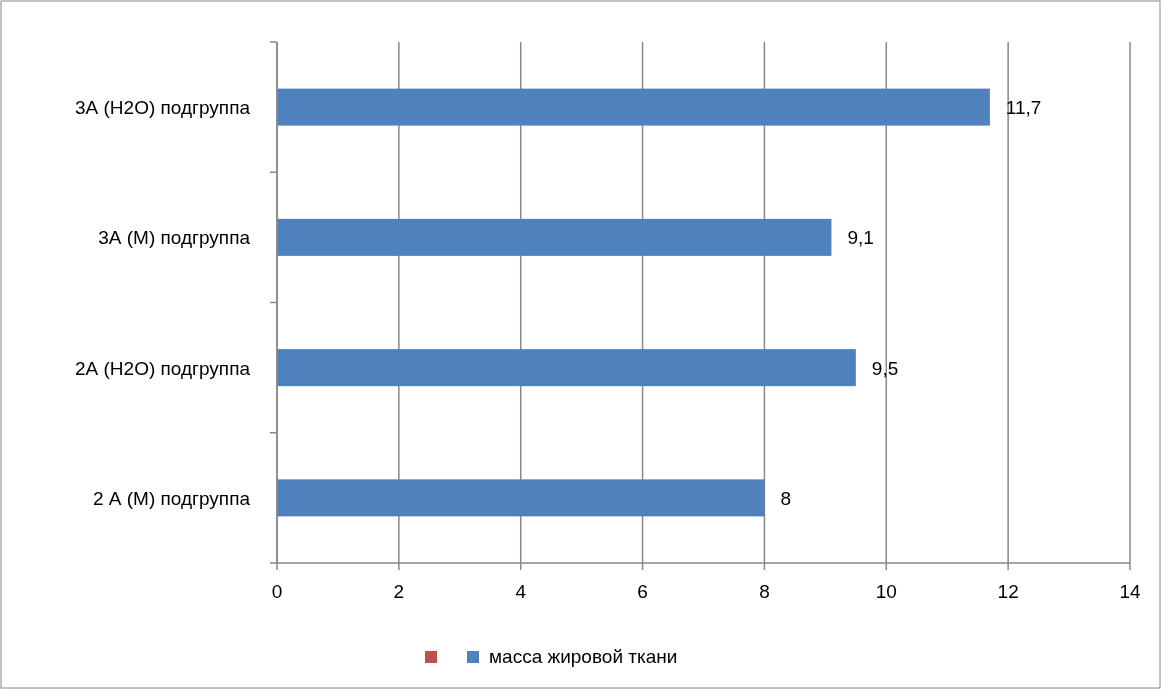 Image resolution: width=1161 pixels, height=689 pixels. I want to click on x-tick-label: 12, so click(1008, 591).